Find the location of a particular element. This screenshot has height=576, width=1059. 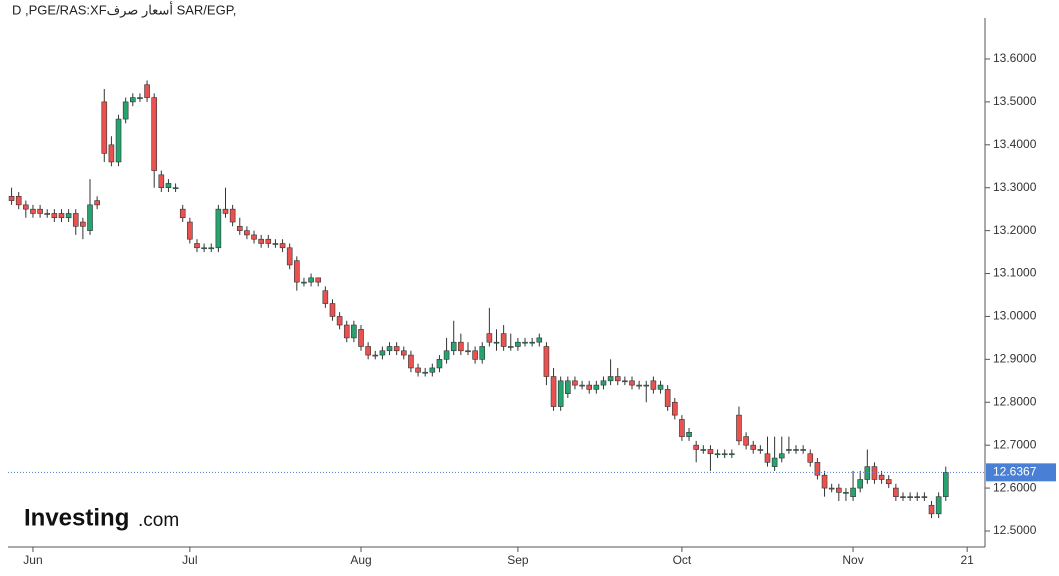

x-tick-label: Nov is located at coordinates (852, 560).